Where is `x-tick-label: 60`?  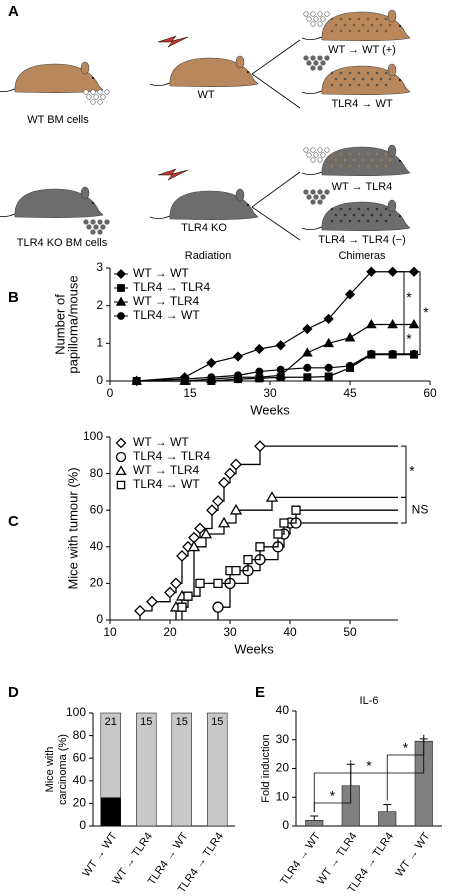 x-tick-label: 60 is located at coordinates (430, 393).